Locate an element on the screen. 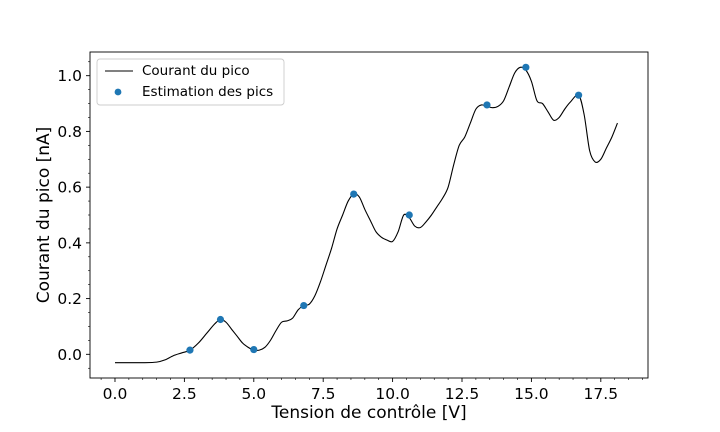 The height and width of the screenshot is (432, 720). x-tick-label: 2.5 is located at coordinates (184, 394).